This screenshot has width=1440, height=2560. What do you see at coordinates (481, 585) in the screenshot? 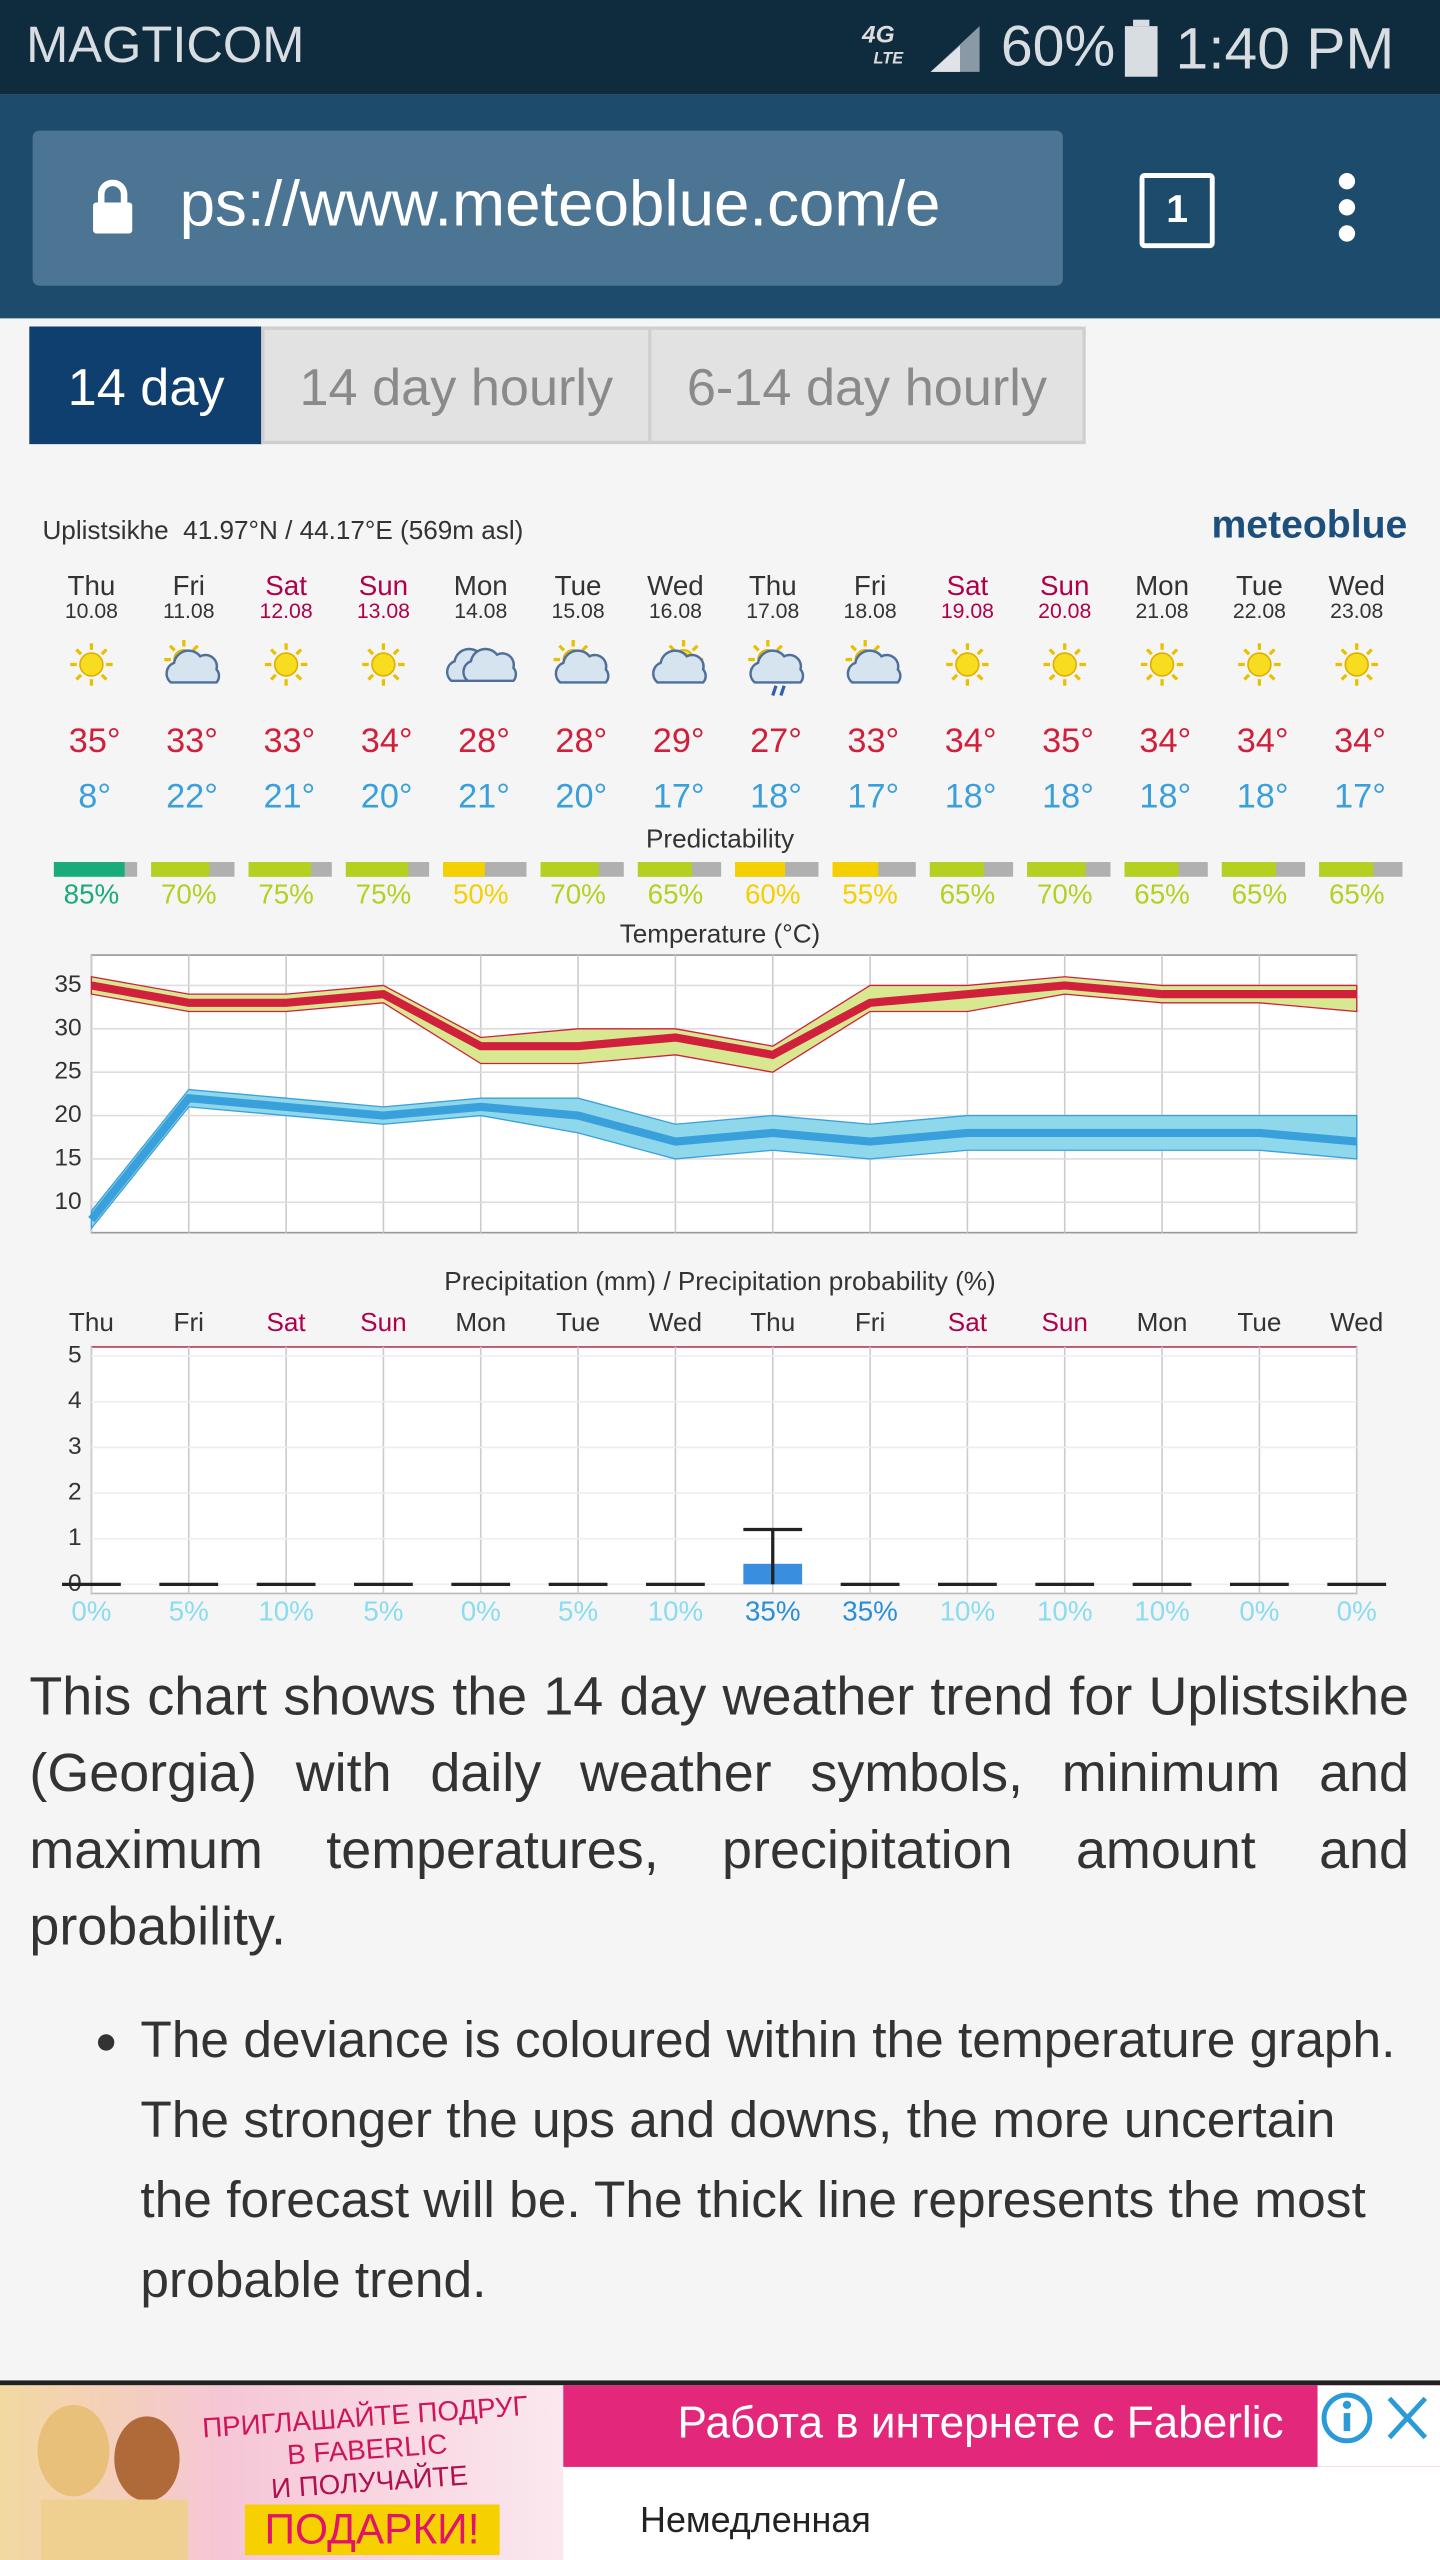
I see `day-name: Mon` at bounding box center [481, 585].